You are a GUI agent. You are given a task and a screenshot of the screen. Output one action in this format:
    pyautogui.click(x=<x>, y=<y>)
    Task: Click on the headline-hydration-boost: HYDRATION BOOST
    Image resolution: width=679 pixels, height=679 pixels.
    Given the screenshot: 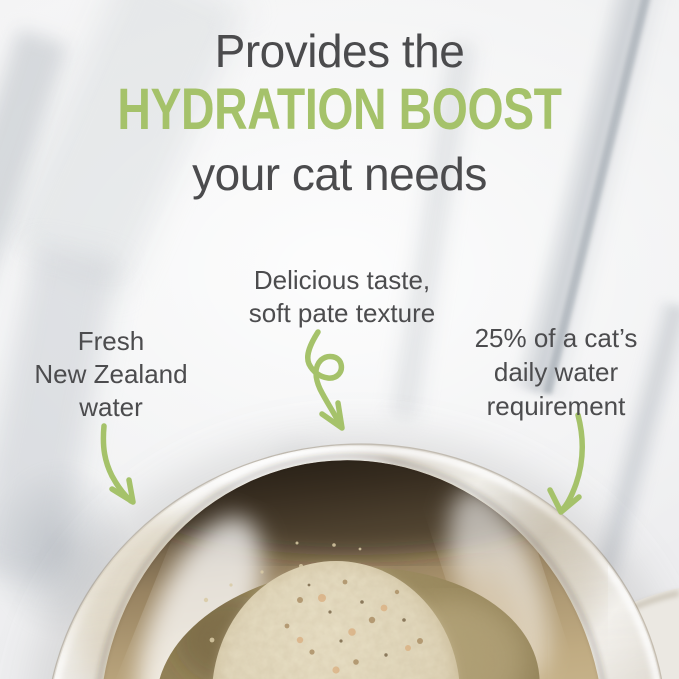 What is the action you would take?
    pyautogui.click(x=339, y=109)
    